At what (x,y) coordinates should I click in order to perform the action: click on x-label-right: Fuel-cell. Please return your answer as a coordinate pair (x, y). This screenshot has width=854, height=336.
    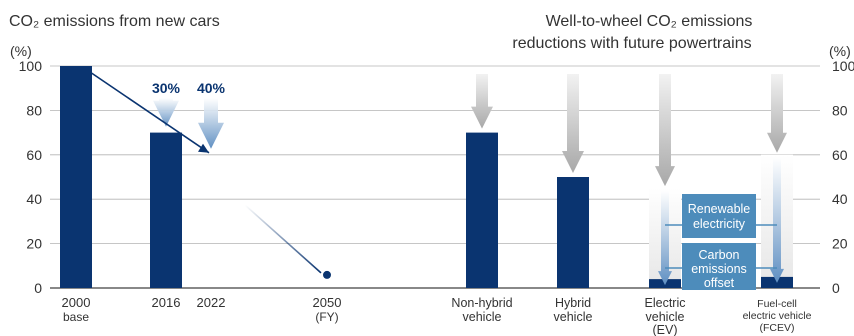
    Looking at the image, I should click on (777, 304).